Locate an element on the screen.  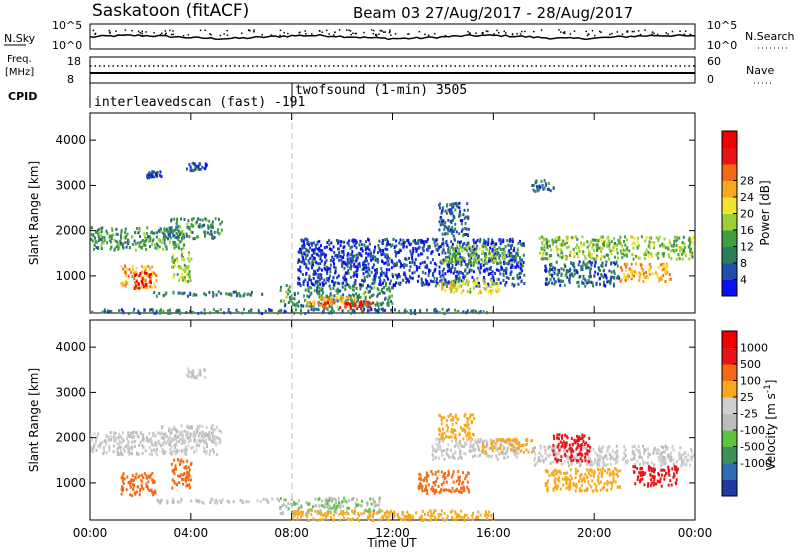
beam-date-title: Beam 03 27/Aug/2017 - 28/Aug/2017 is located at coordinates (493, 13).